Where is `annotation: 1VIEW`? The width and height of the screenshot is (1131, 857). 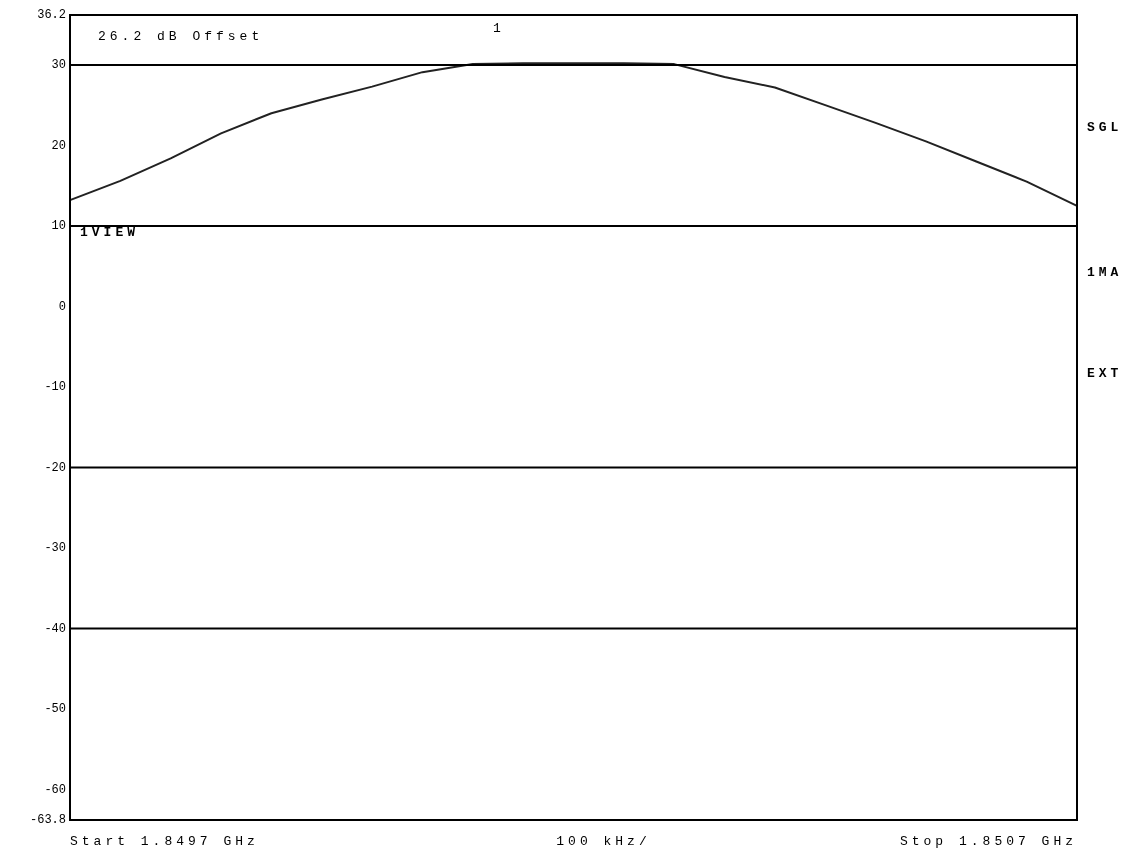
annotation: 1VIEW is located at coordinates (110, 232).